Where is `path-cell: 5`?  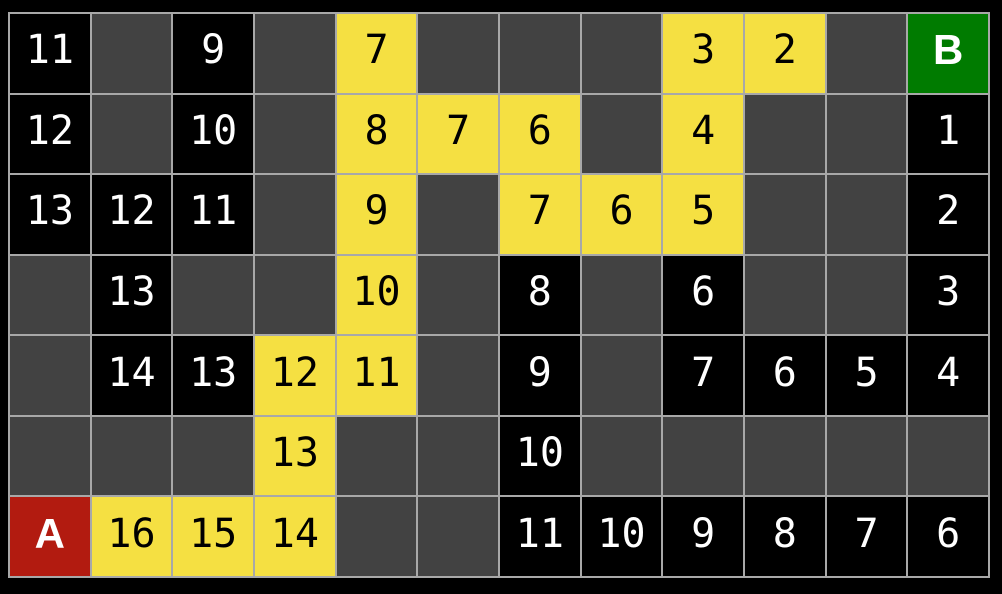 path-cell: 5 is located at coordinates (703, 214).